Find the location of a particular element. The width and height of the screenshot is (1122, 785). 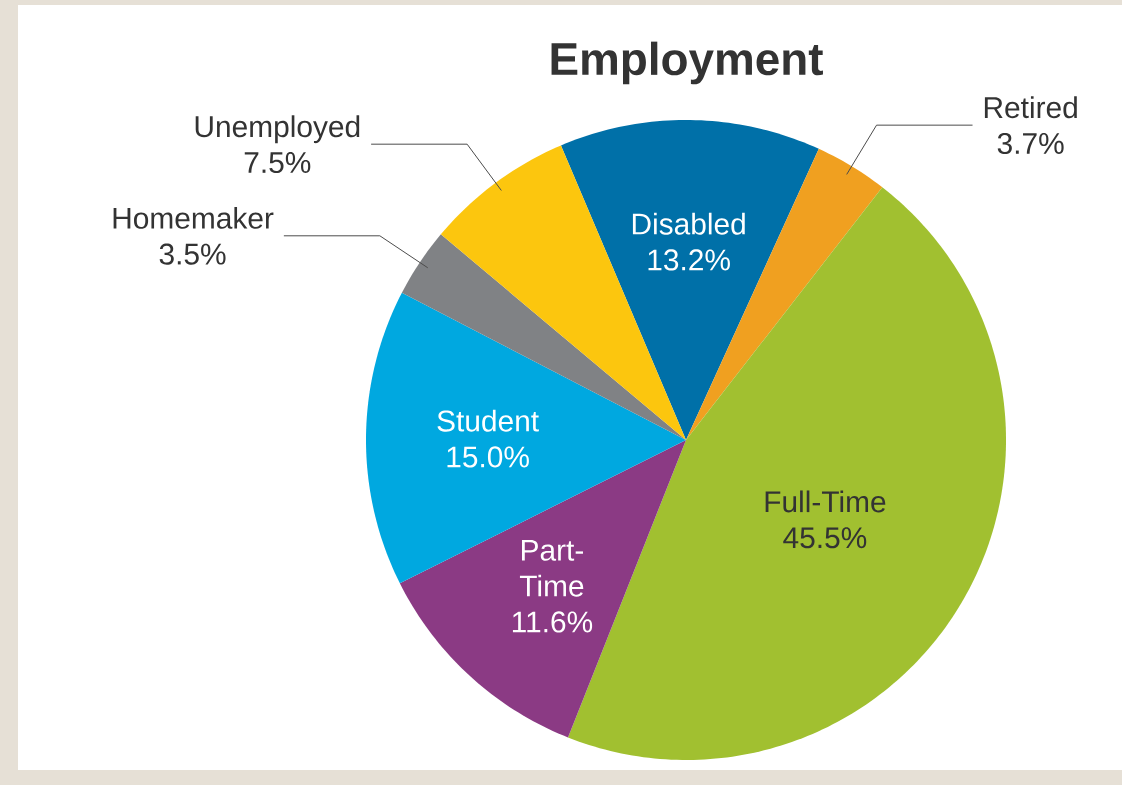

slice-label: Part-Time is located at coordinates (551, 568).